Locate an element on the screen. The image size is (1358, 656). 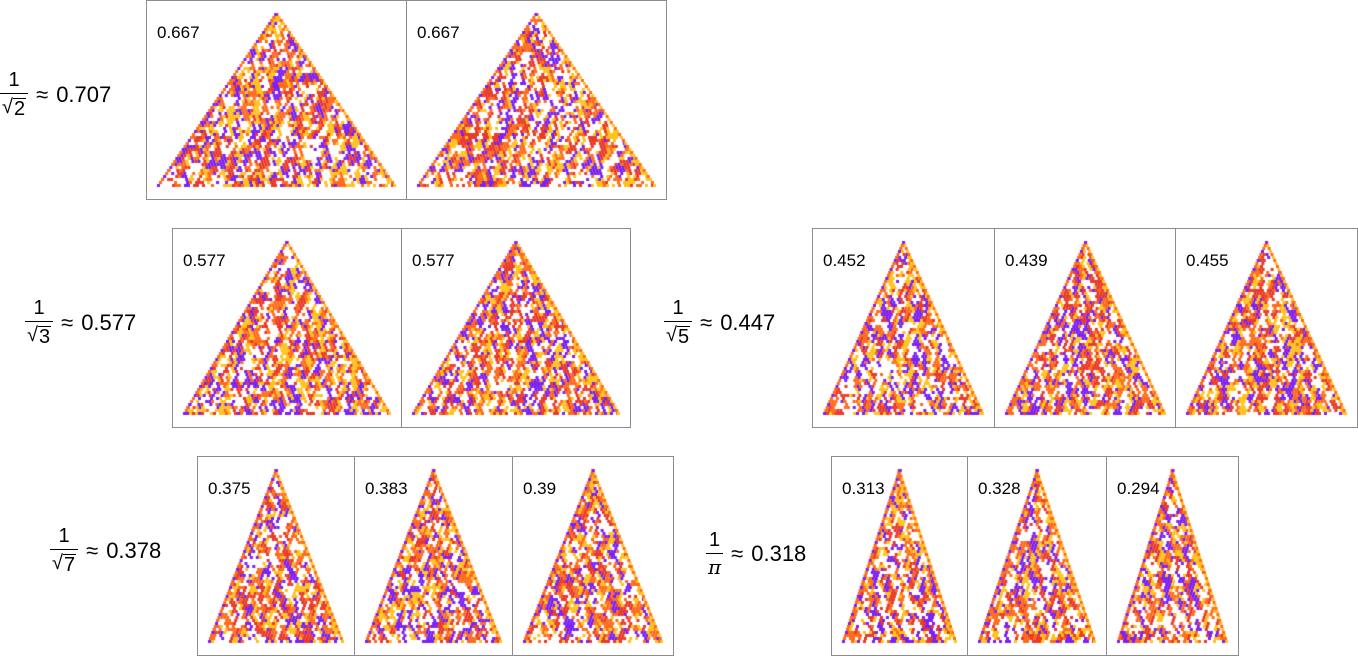
group-label-sqrt2: 1 √ 2 ≈ 0.707 is located at coordinates (55, 94).